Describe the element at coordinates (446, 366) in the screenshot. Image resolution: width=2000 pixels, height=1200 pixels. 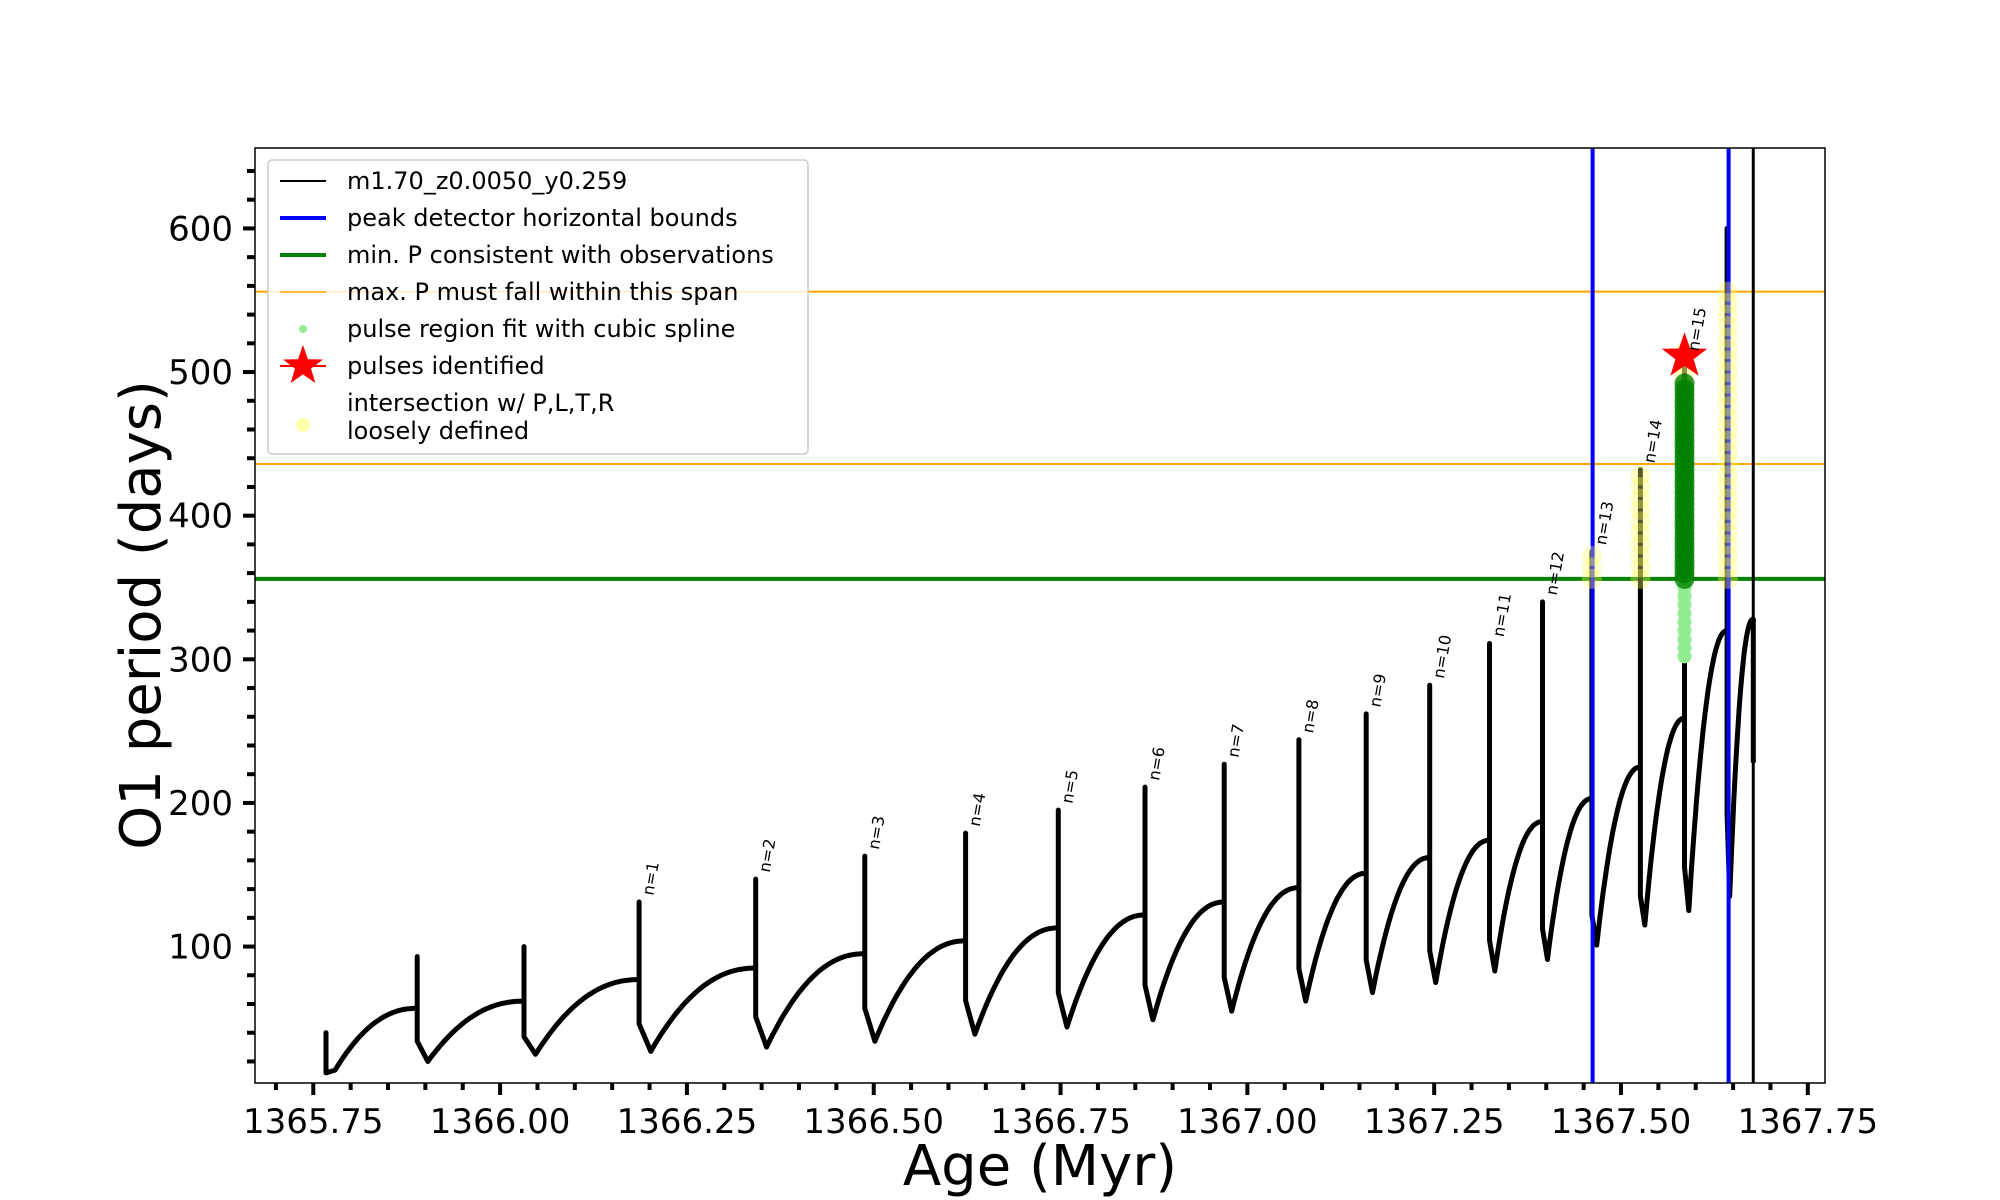
I see `legend-label: pulses identified` at that location.